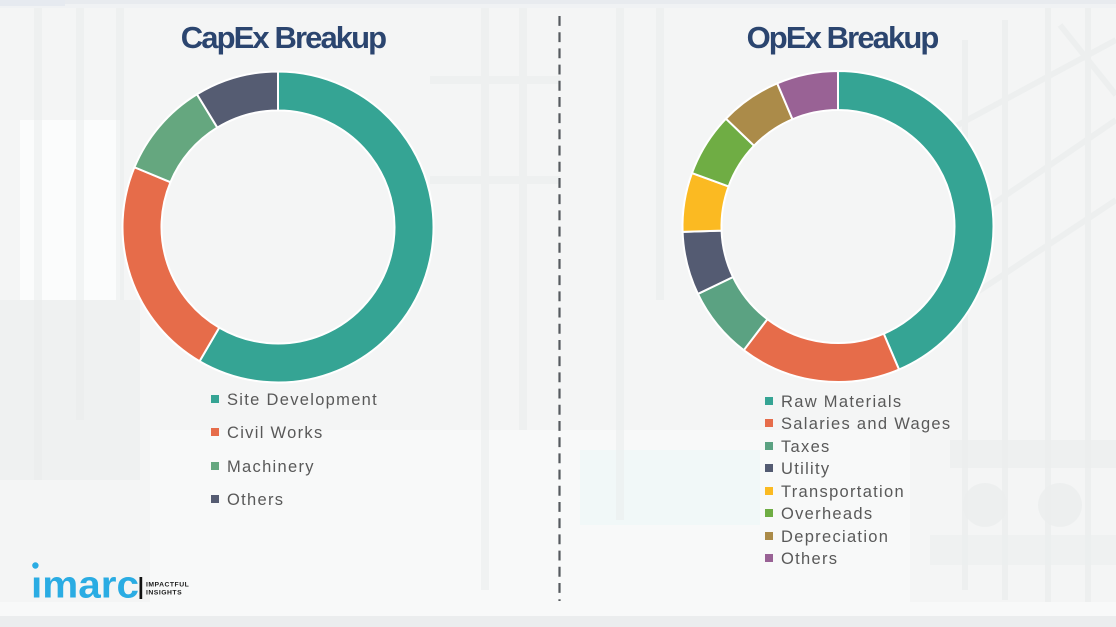 Image resolution: width=1116 pixels, height=627 pixels. I want to click on svg-text: INSIGHTS, so click(164, 592).